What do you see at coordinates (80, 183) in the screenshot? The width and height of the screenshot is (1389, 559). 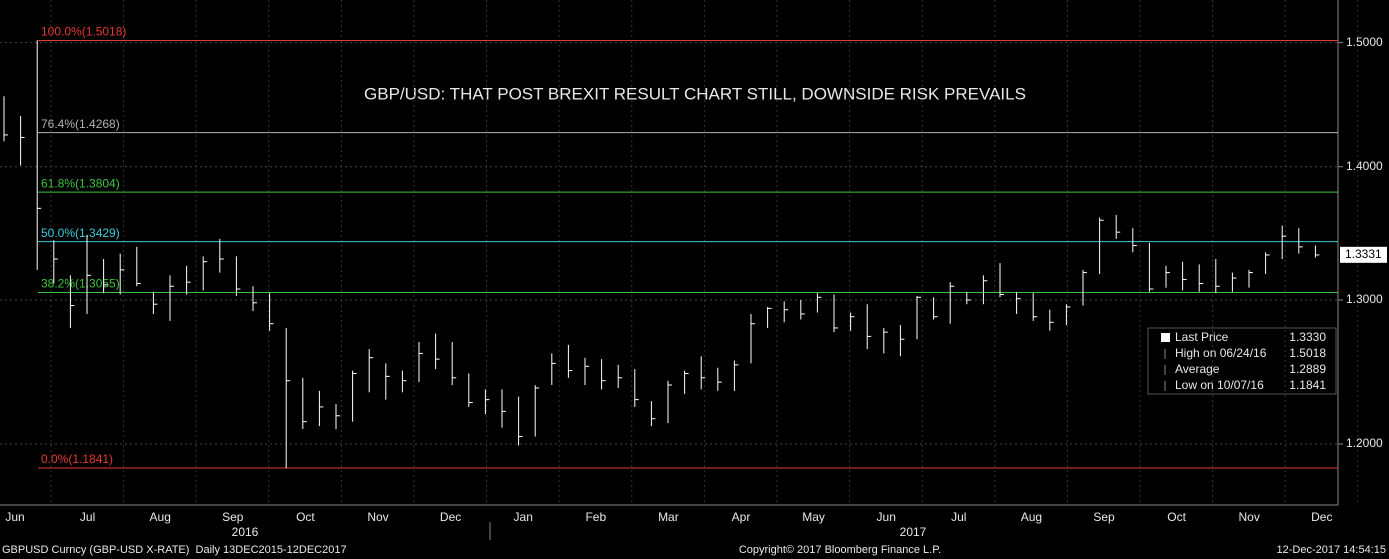 I see `fib-label: 61.8%(1.3804)` at bounding box center [80, 183].